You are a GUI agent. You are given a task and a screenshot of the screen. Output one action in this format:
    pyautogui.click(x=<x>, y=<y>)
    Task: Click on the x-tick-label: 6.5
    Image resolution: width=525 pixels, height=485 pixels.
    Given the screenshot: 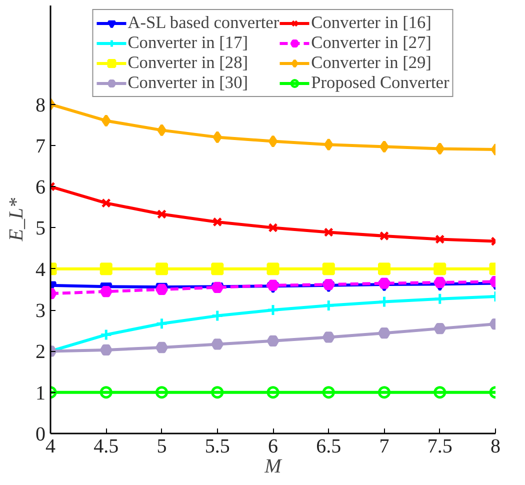 What is the action you would take?
    pyautogui.click(x=329, y=447)
    